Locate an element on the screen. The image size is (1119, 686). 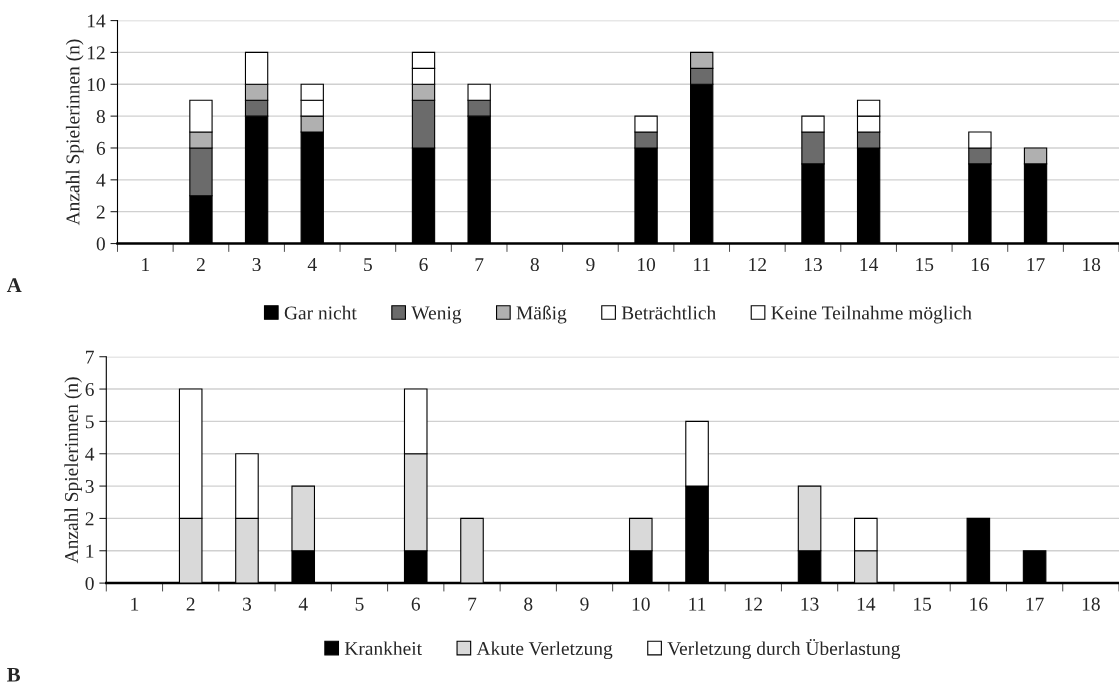
legend-label: Verletzung durch Überlastung is located at coordinates (784, 649).